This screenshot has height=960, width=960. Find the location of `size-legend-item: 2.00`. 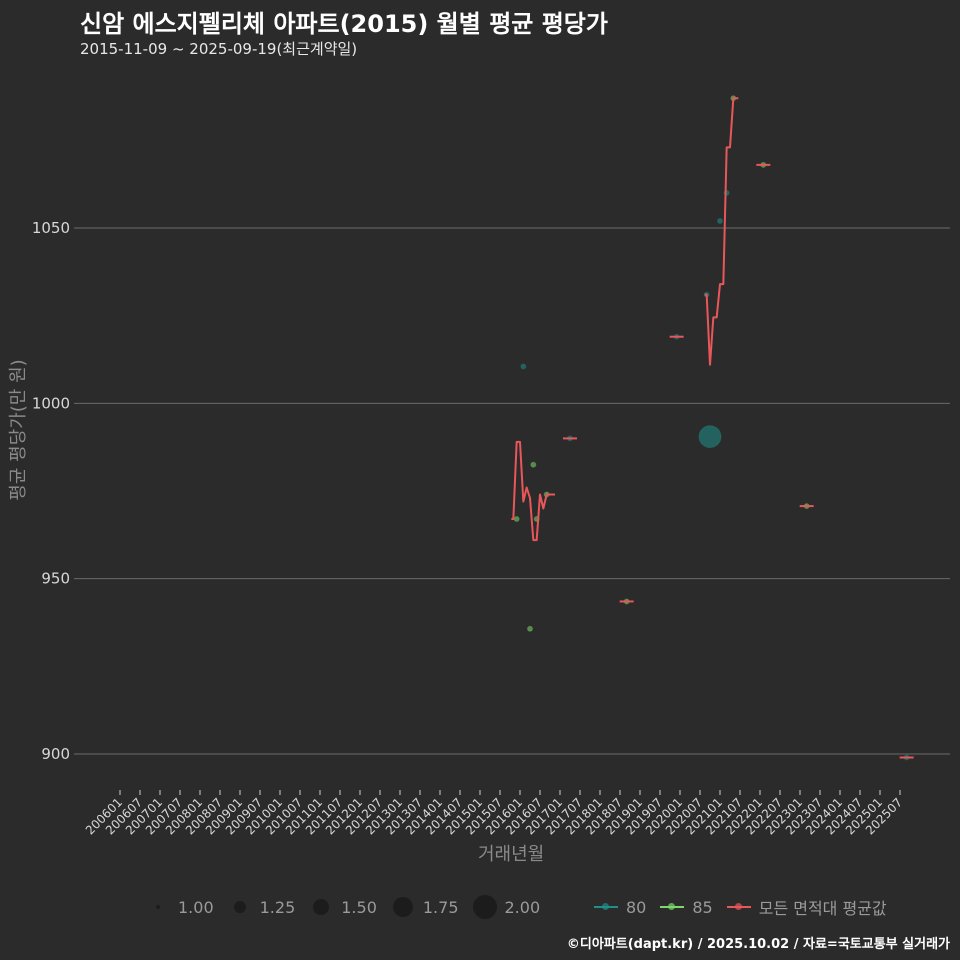

size-legend-item: 2.00 is located at coordinates (506, 907).